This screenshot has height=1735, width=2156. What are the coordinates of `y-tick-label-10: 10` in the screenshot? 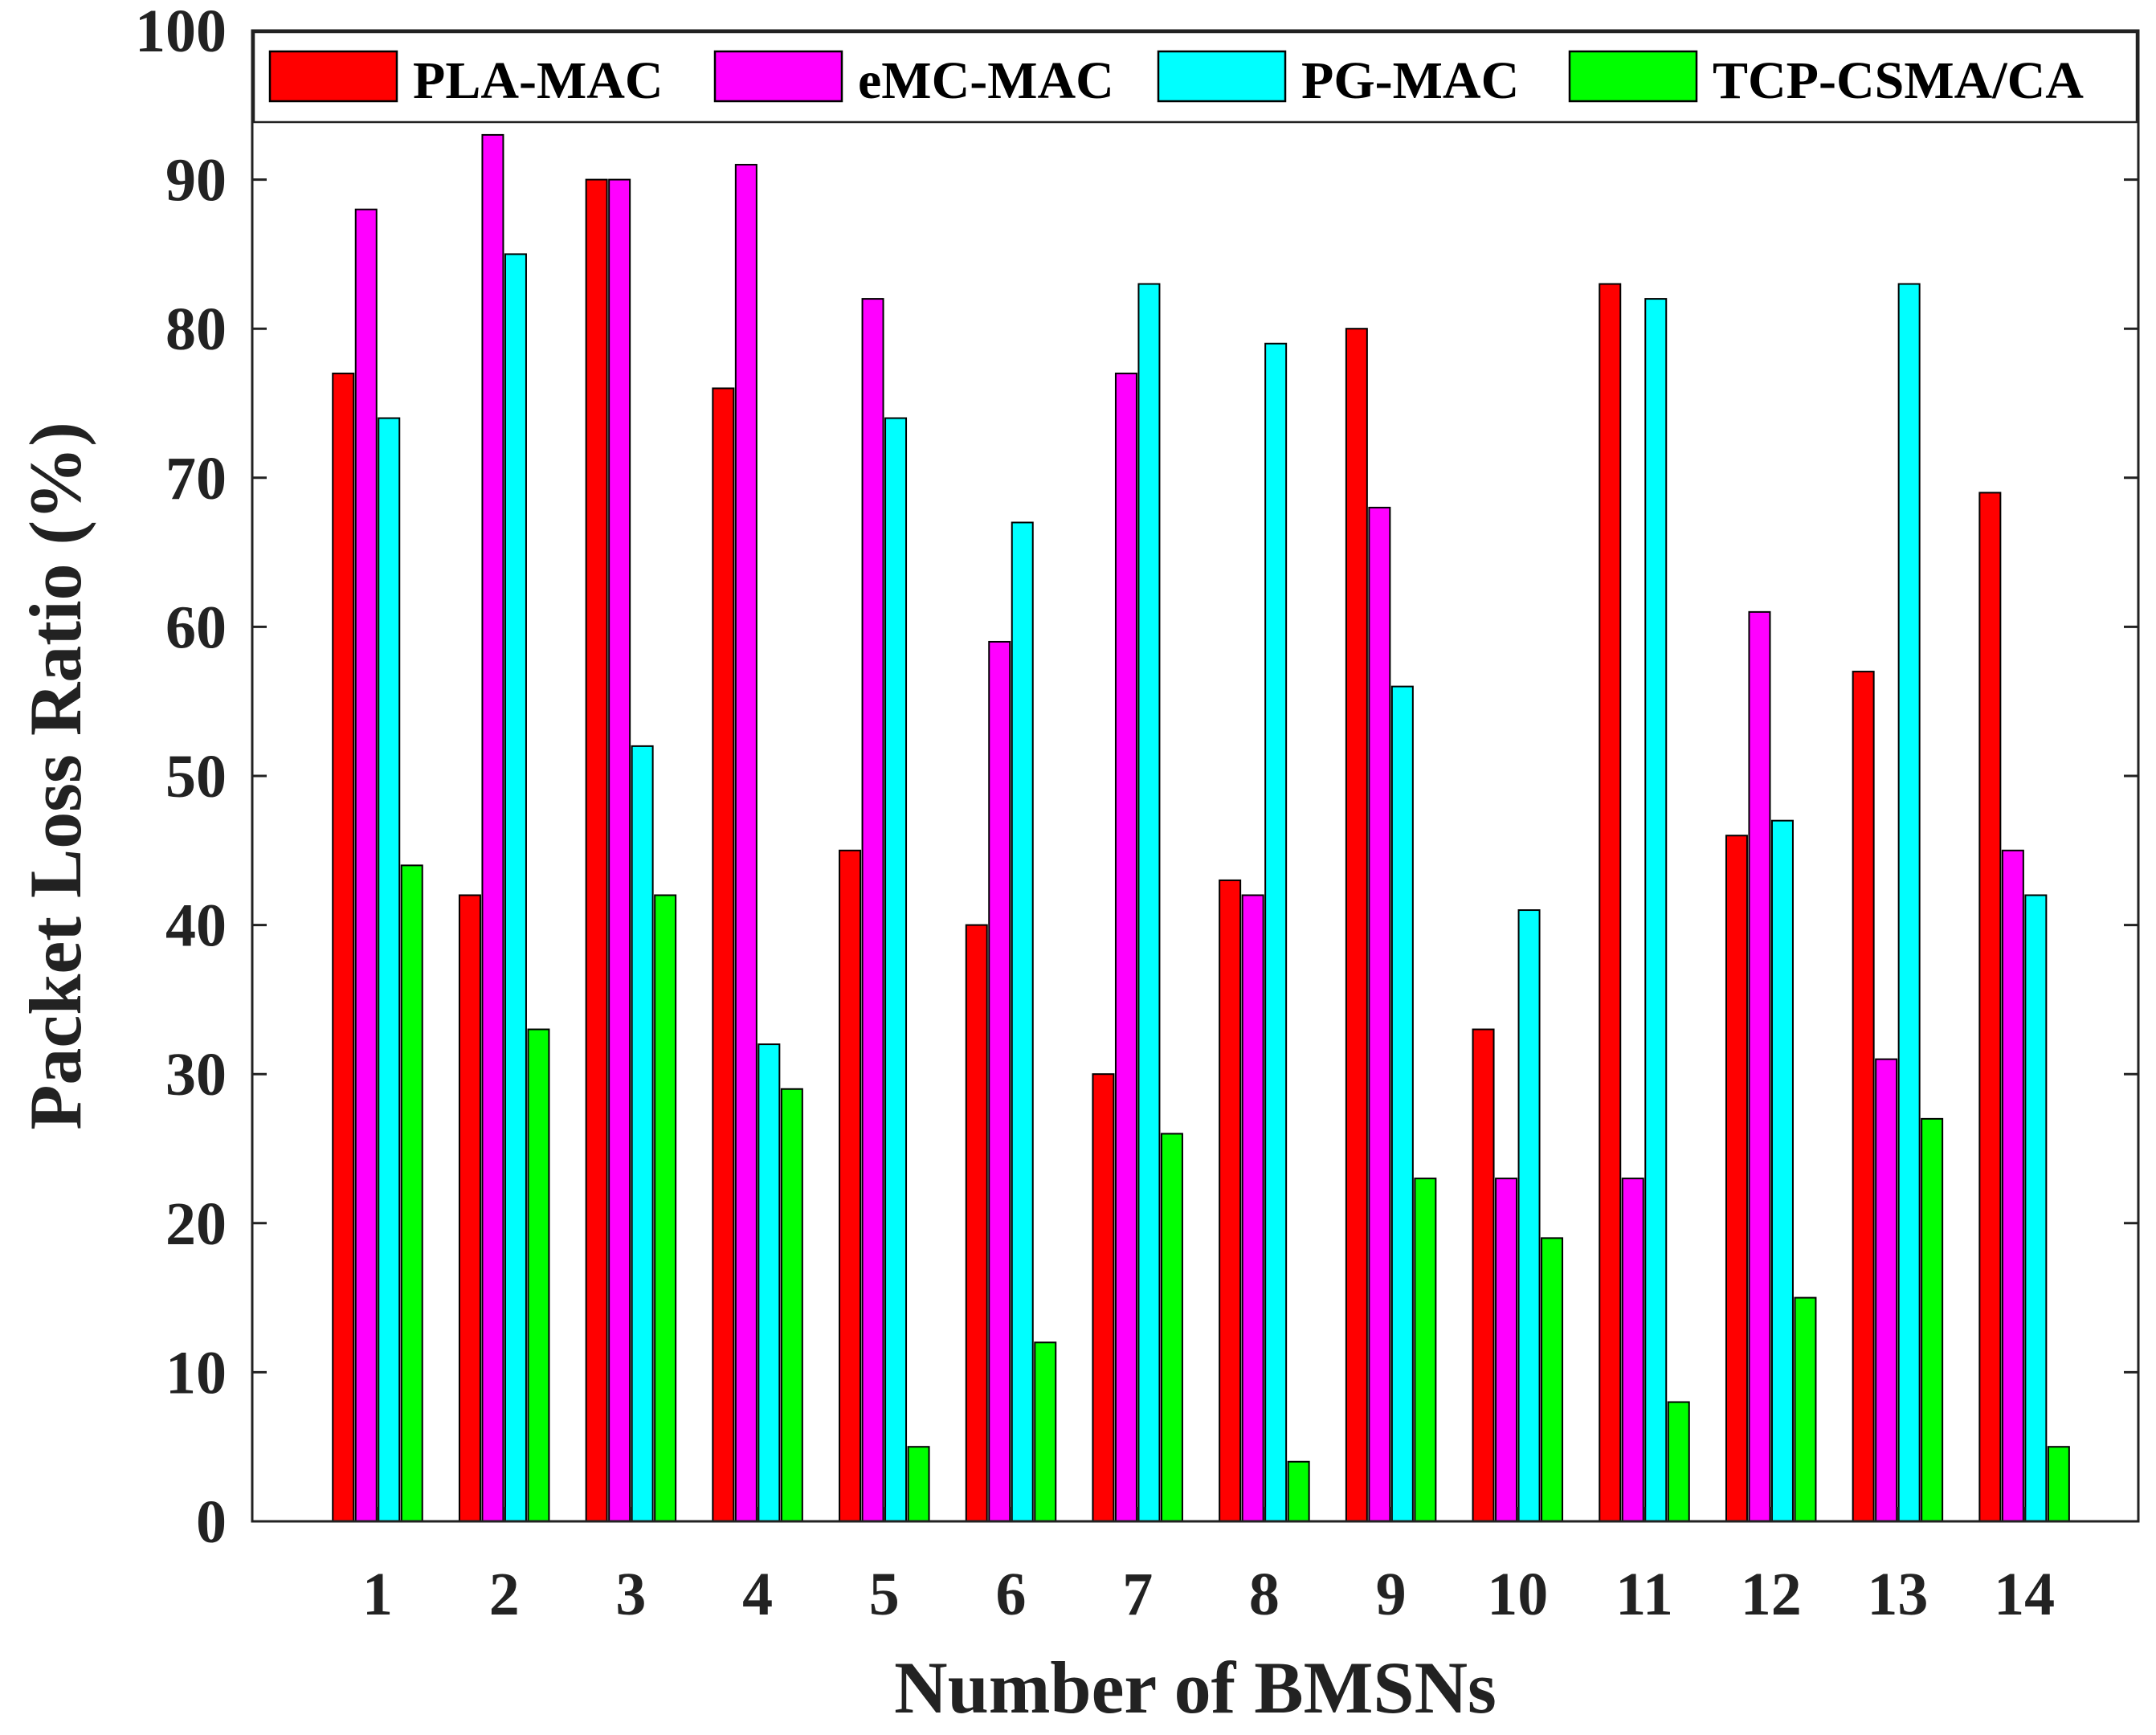 It's located at (196, 1372).